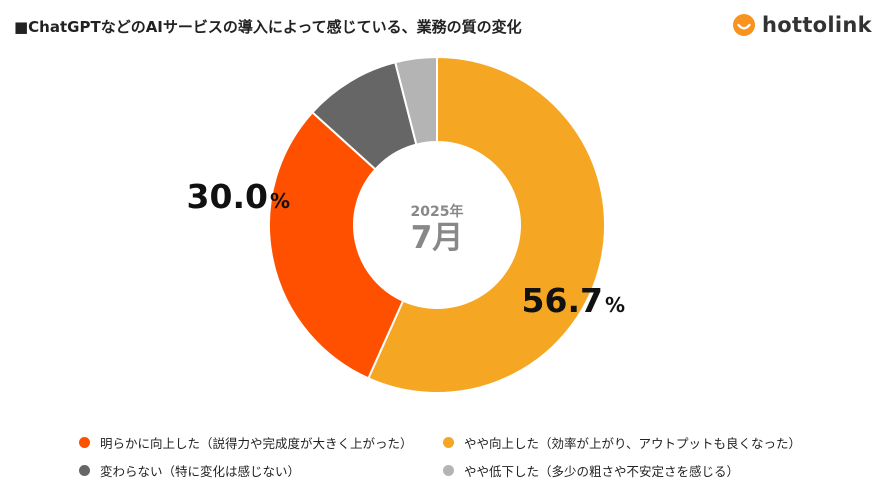 The height and width of the screenshot is (500, 884). What do you see at coordinates (268, 27) in the screenshot?
I see `chart-title: ■ChatGPTなどのAIサービスの導入によって感じている、業務の質の変化` at bounding box center [268, 27].